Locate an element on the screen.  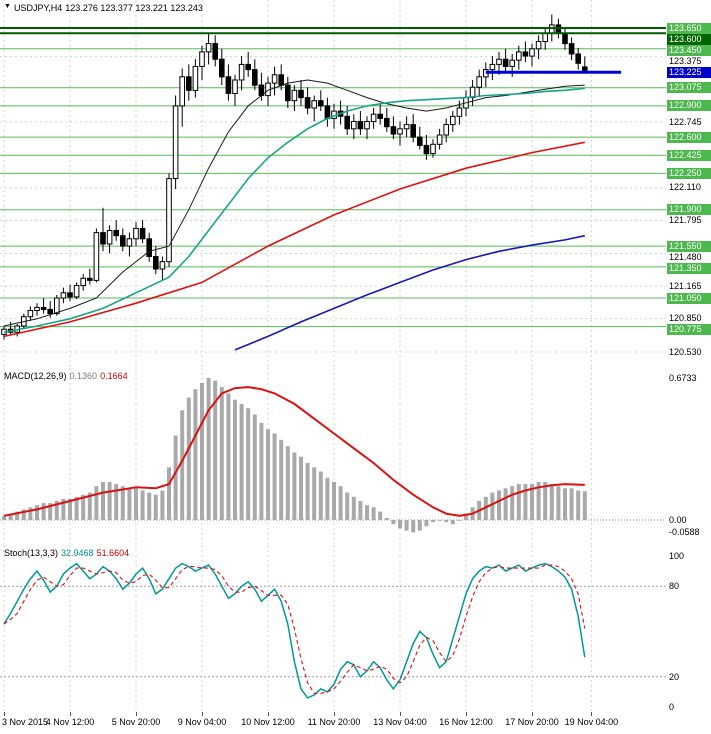
price-axis-label: 121.550 is located at coordinates (689, 246).